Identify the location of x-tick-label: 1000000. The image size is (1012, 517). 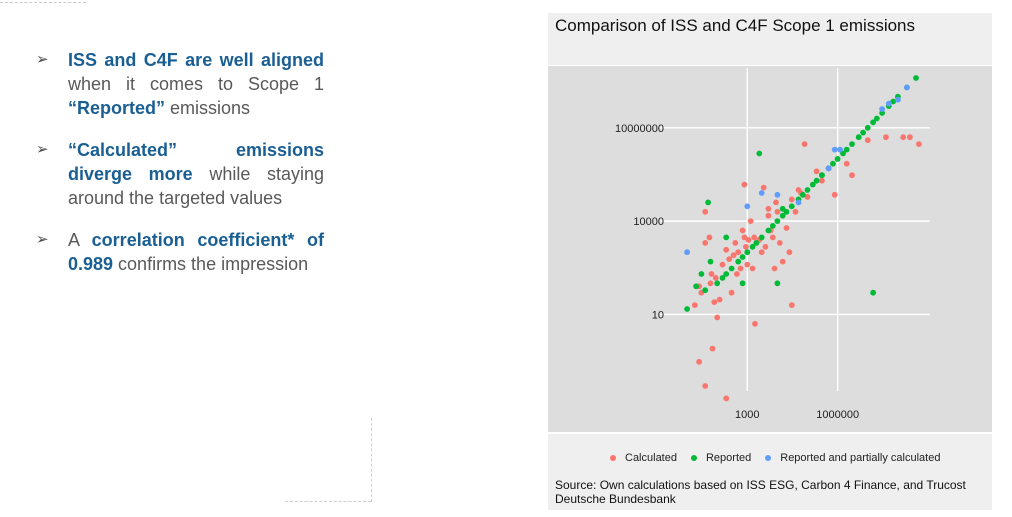
(837, 415).